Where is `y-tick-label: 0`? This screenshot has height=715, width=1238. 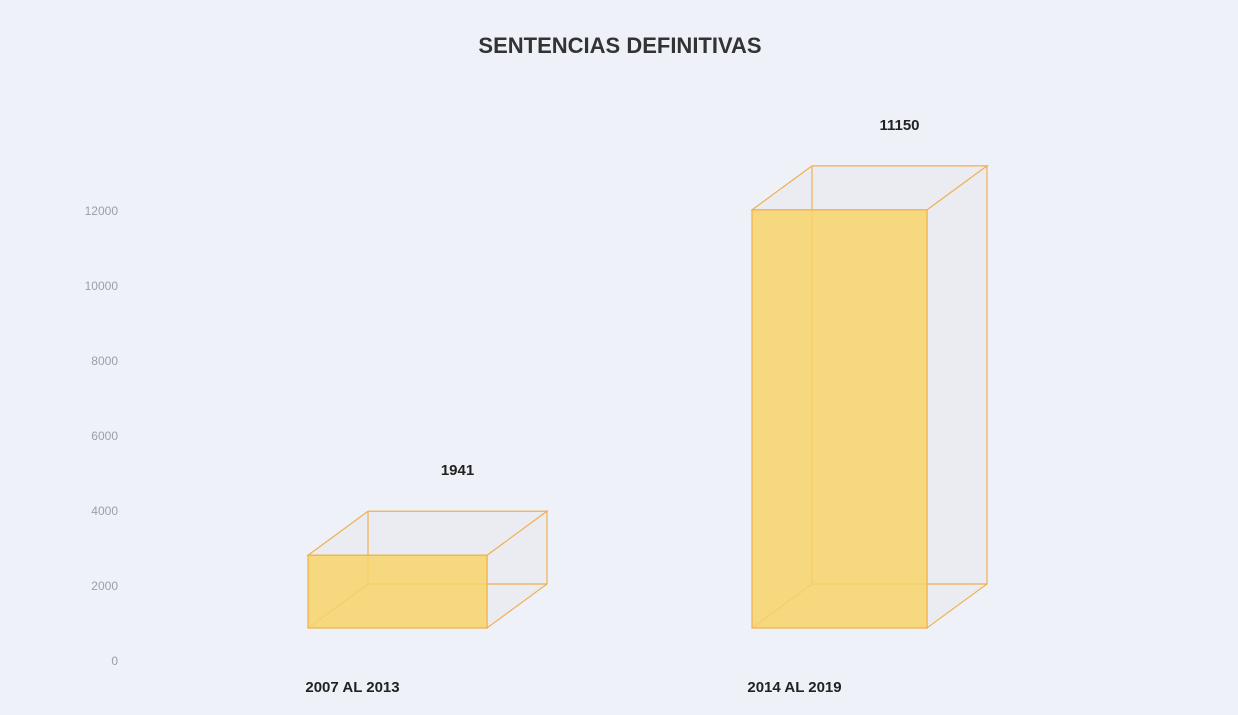 y-tick-label: 0 is located at coordinates (114, 661).